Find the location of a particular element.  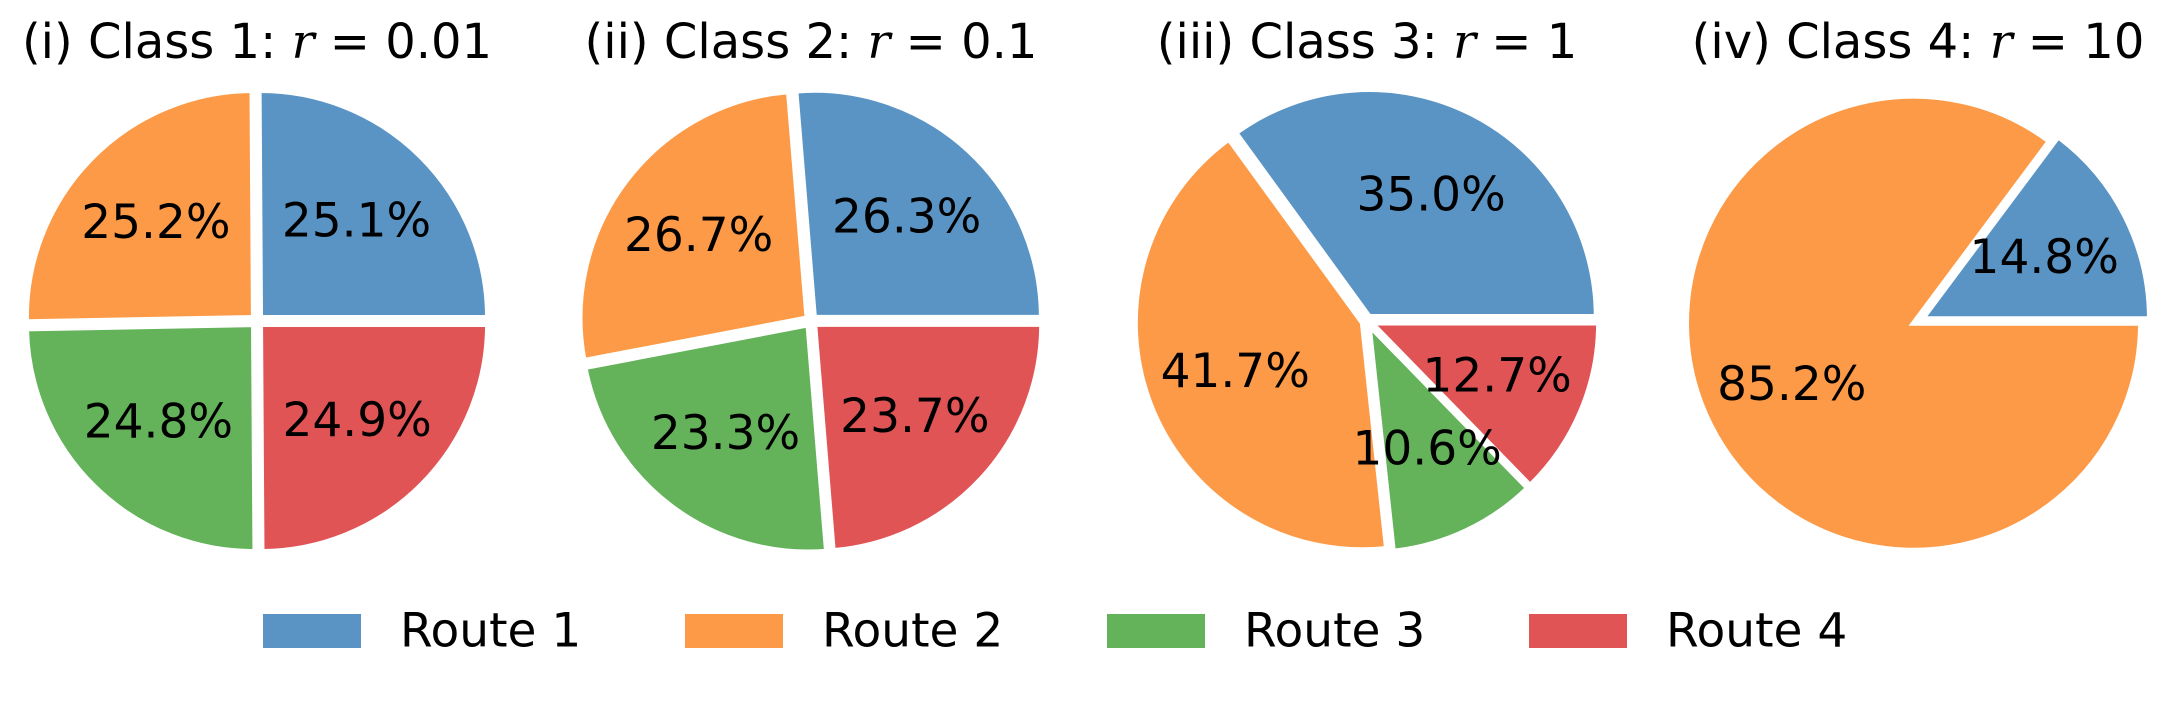

pie-title-4: (iv) Class 4: r = 10 is located at coordinates (1918, 42).